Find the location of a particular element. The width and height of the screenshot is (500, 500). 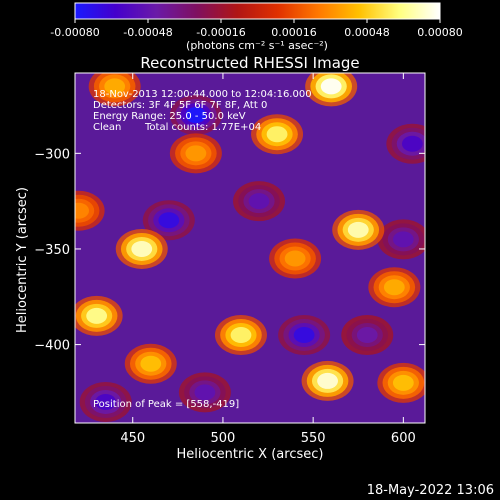

colorbar-units: (photons cm⁻² s⁻¹ asec⁻²) is located at coordinates (257, 45).